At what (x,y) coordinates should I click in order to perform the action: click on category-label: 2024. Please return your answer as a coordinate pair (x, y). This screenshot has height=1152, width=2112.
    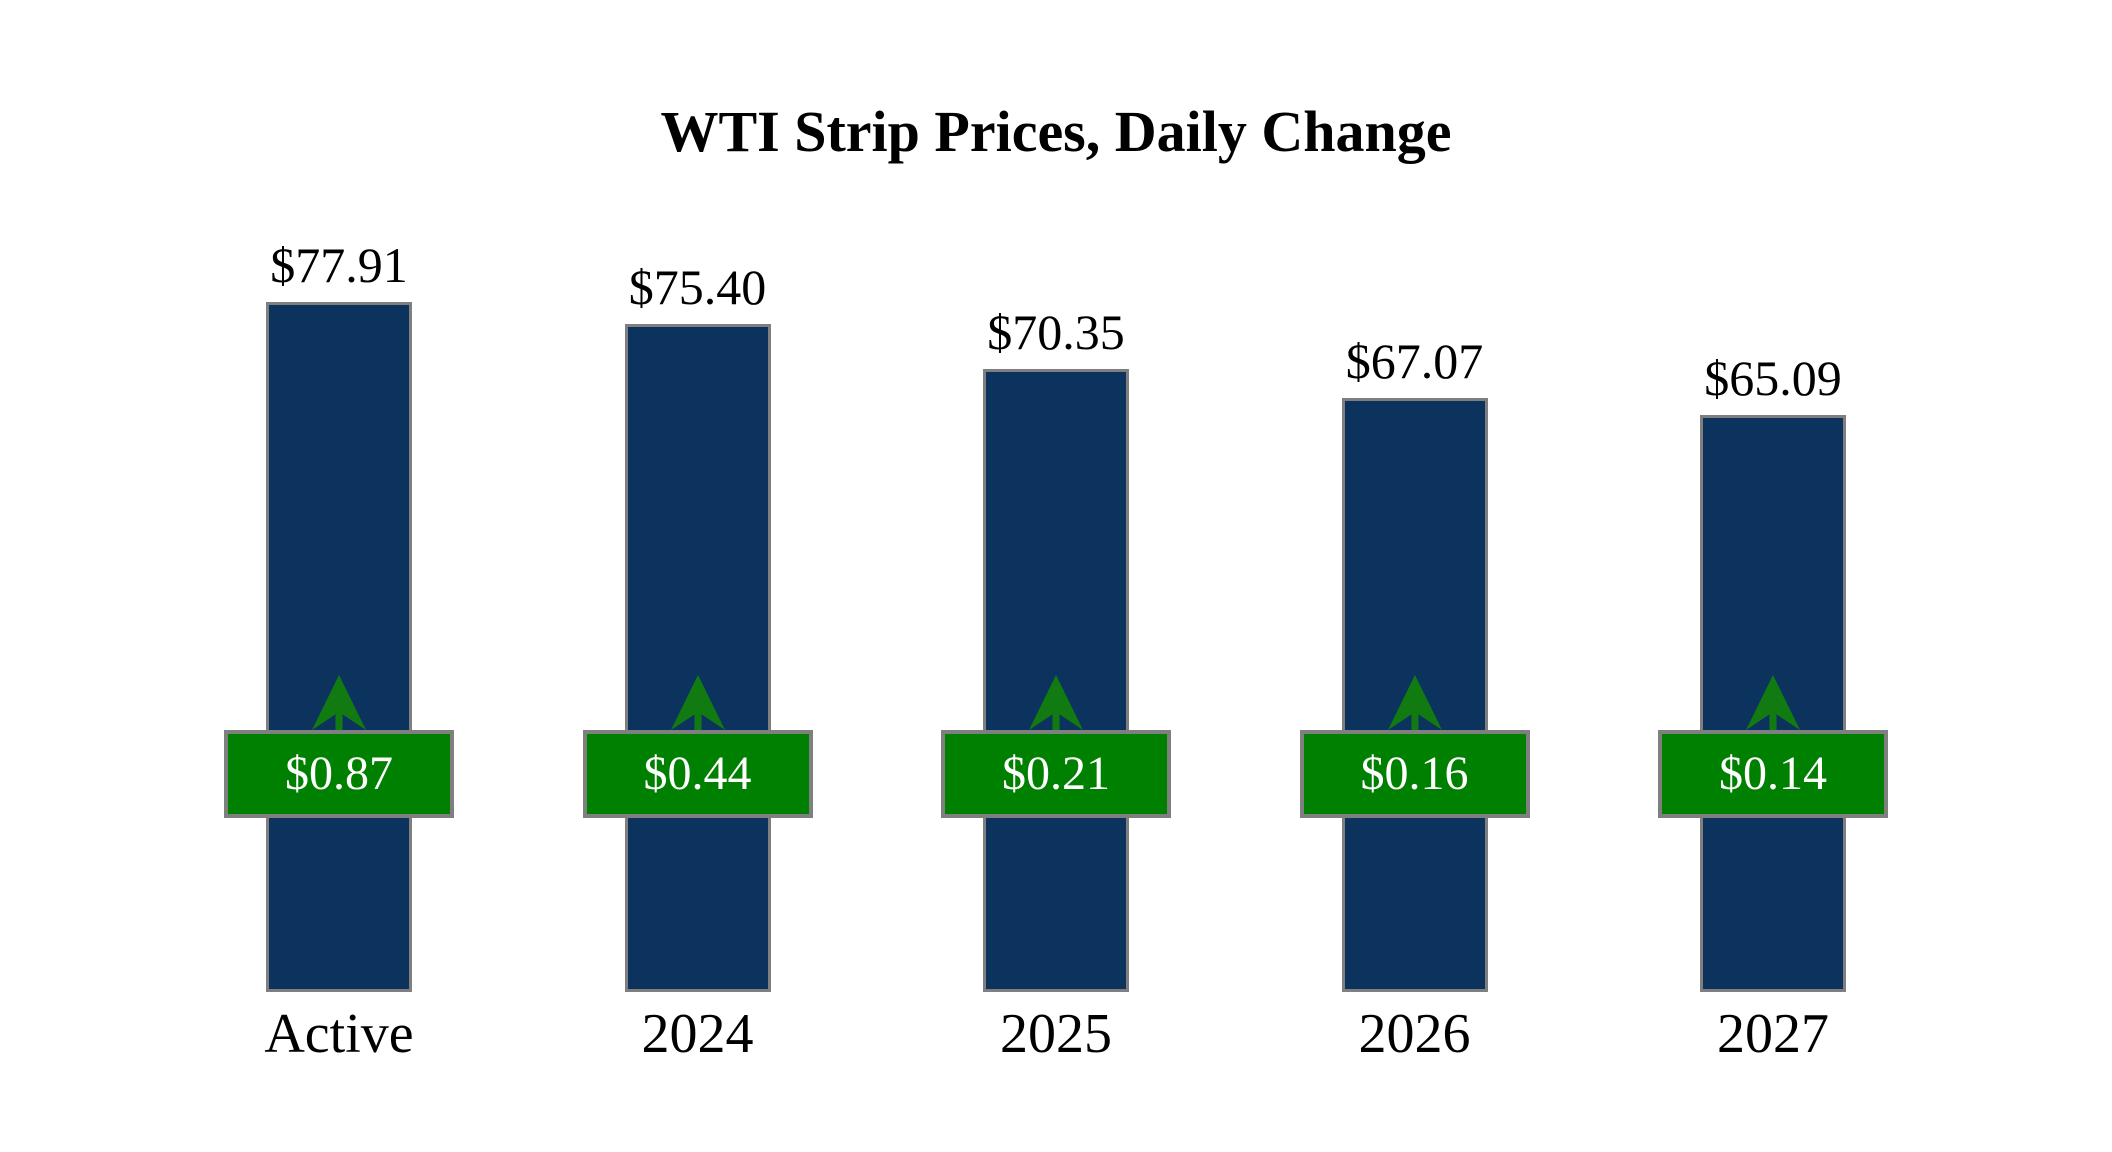
    Looking at the image, I should click on (697, 1034).